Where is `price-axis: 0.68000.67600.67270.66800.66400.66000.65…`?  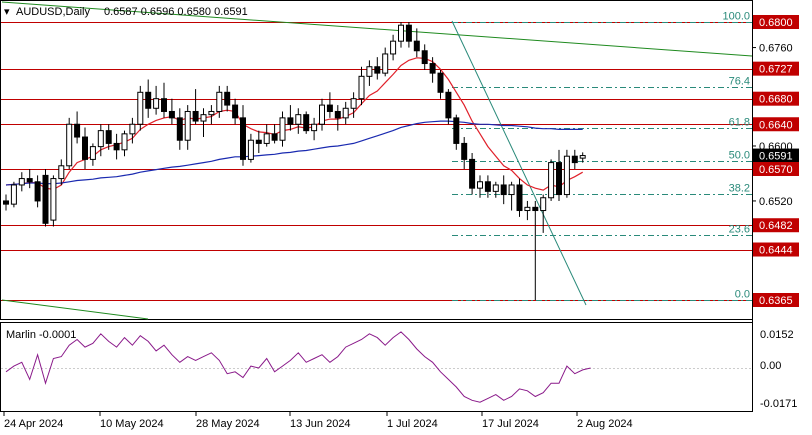
price-axis: 0.68000.67600.67270.66800.66400.66000.65… is located at coordinates (775, 161).